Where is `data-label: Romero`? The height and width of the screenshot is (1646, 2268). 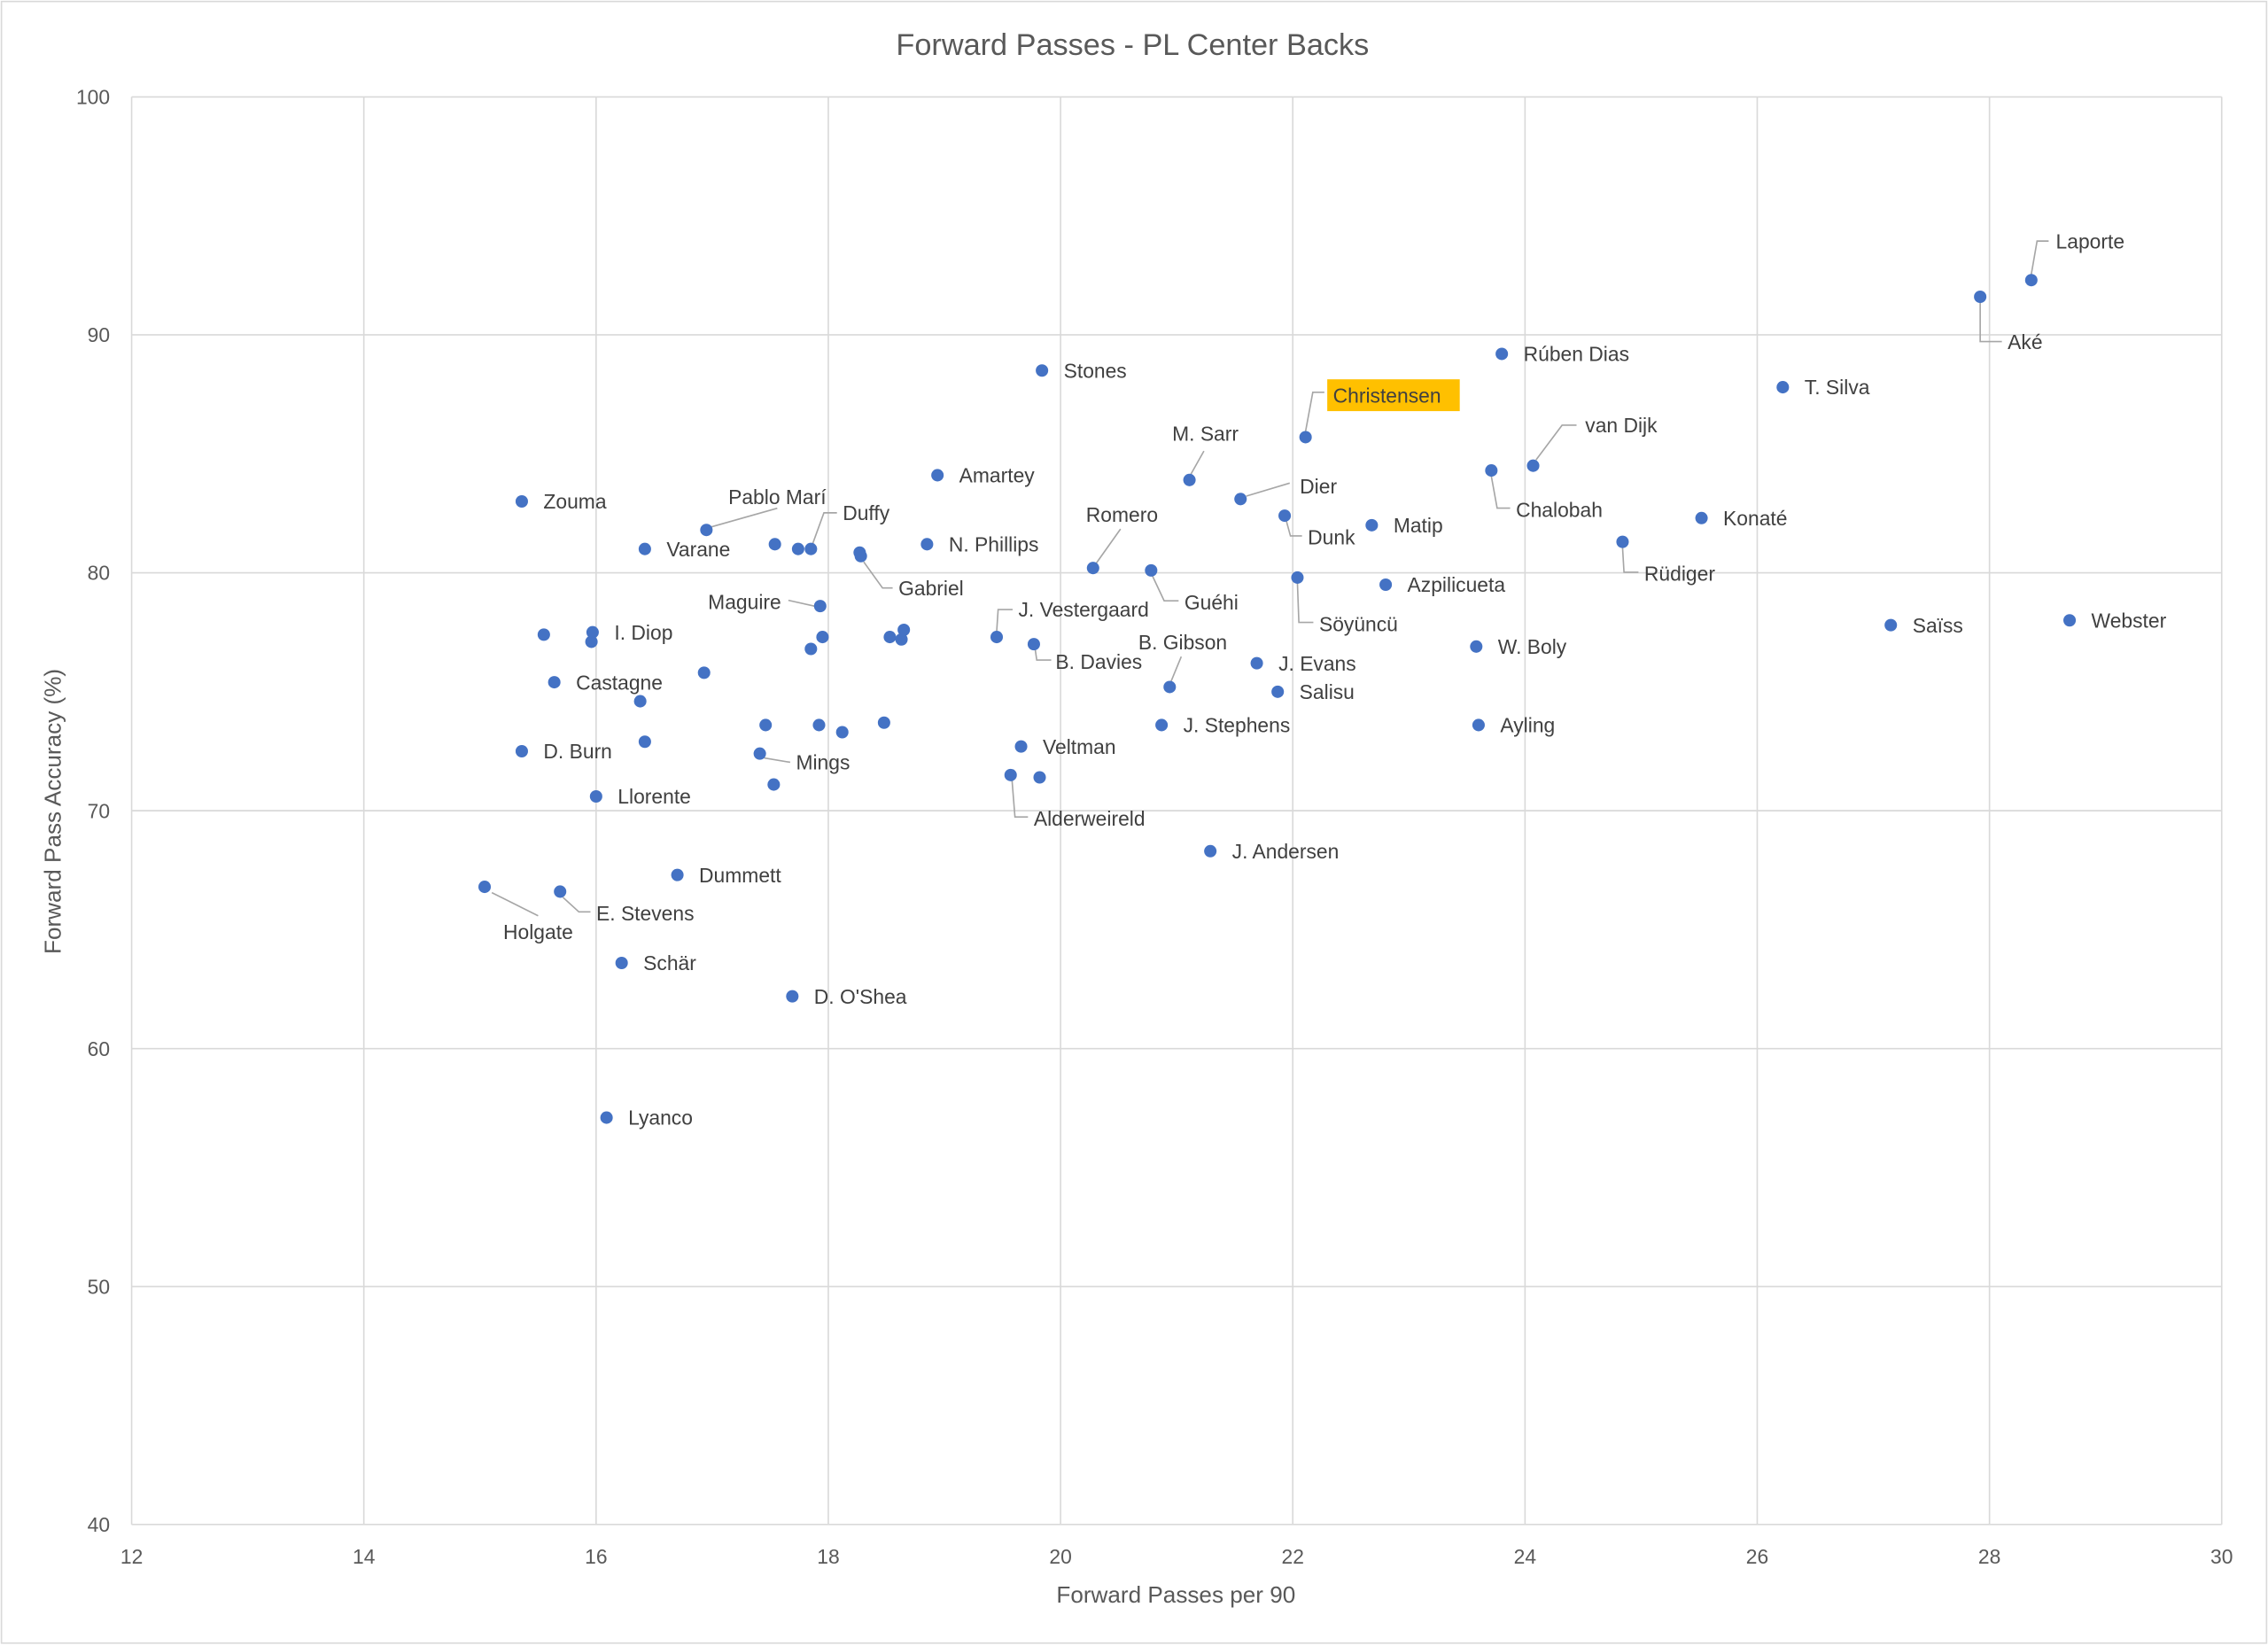 data-label: Romero is located at coordinates (1122, 514).